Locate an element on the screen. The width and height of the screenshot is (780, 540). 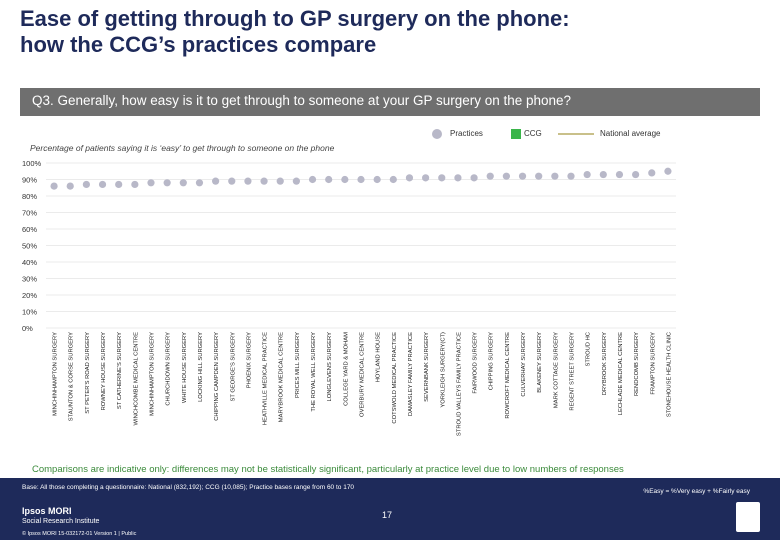
y-tick-label: 10% is located at coordinates (29, 312).